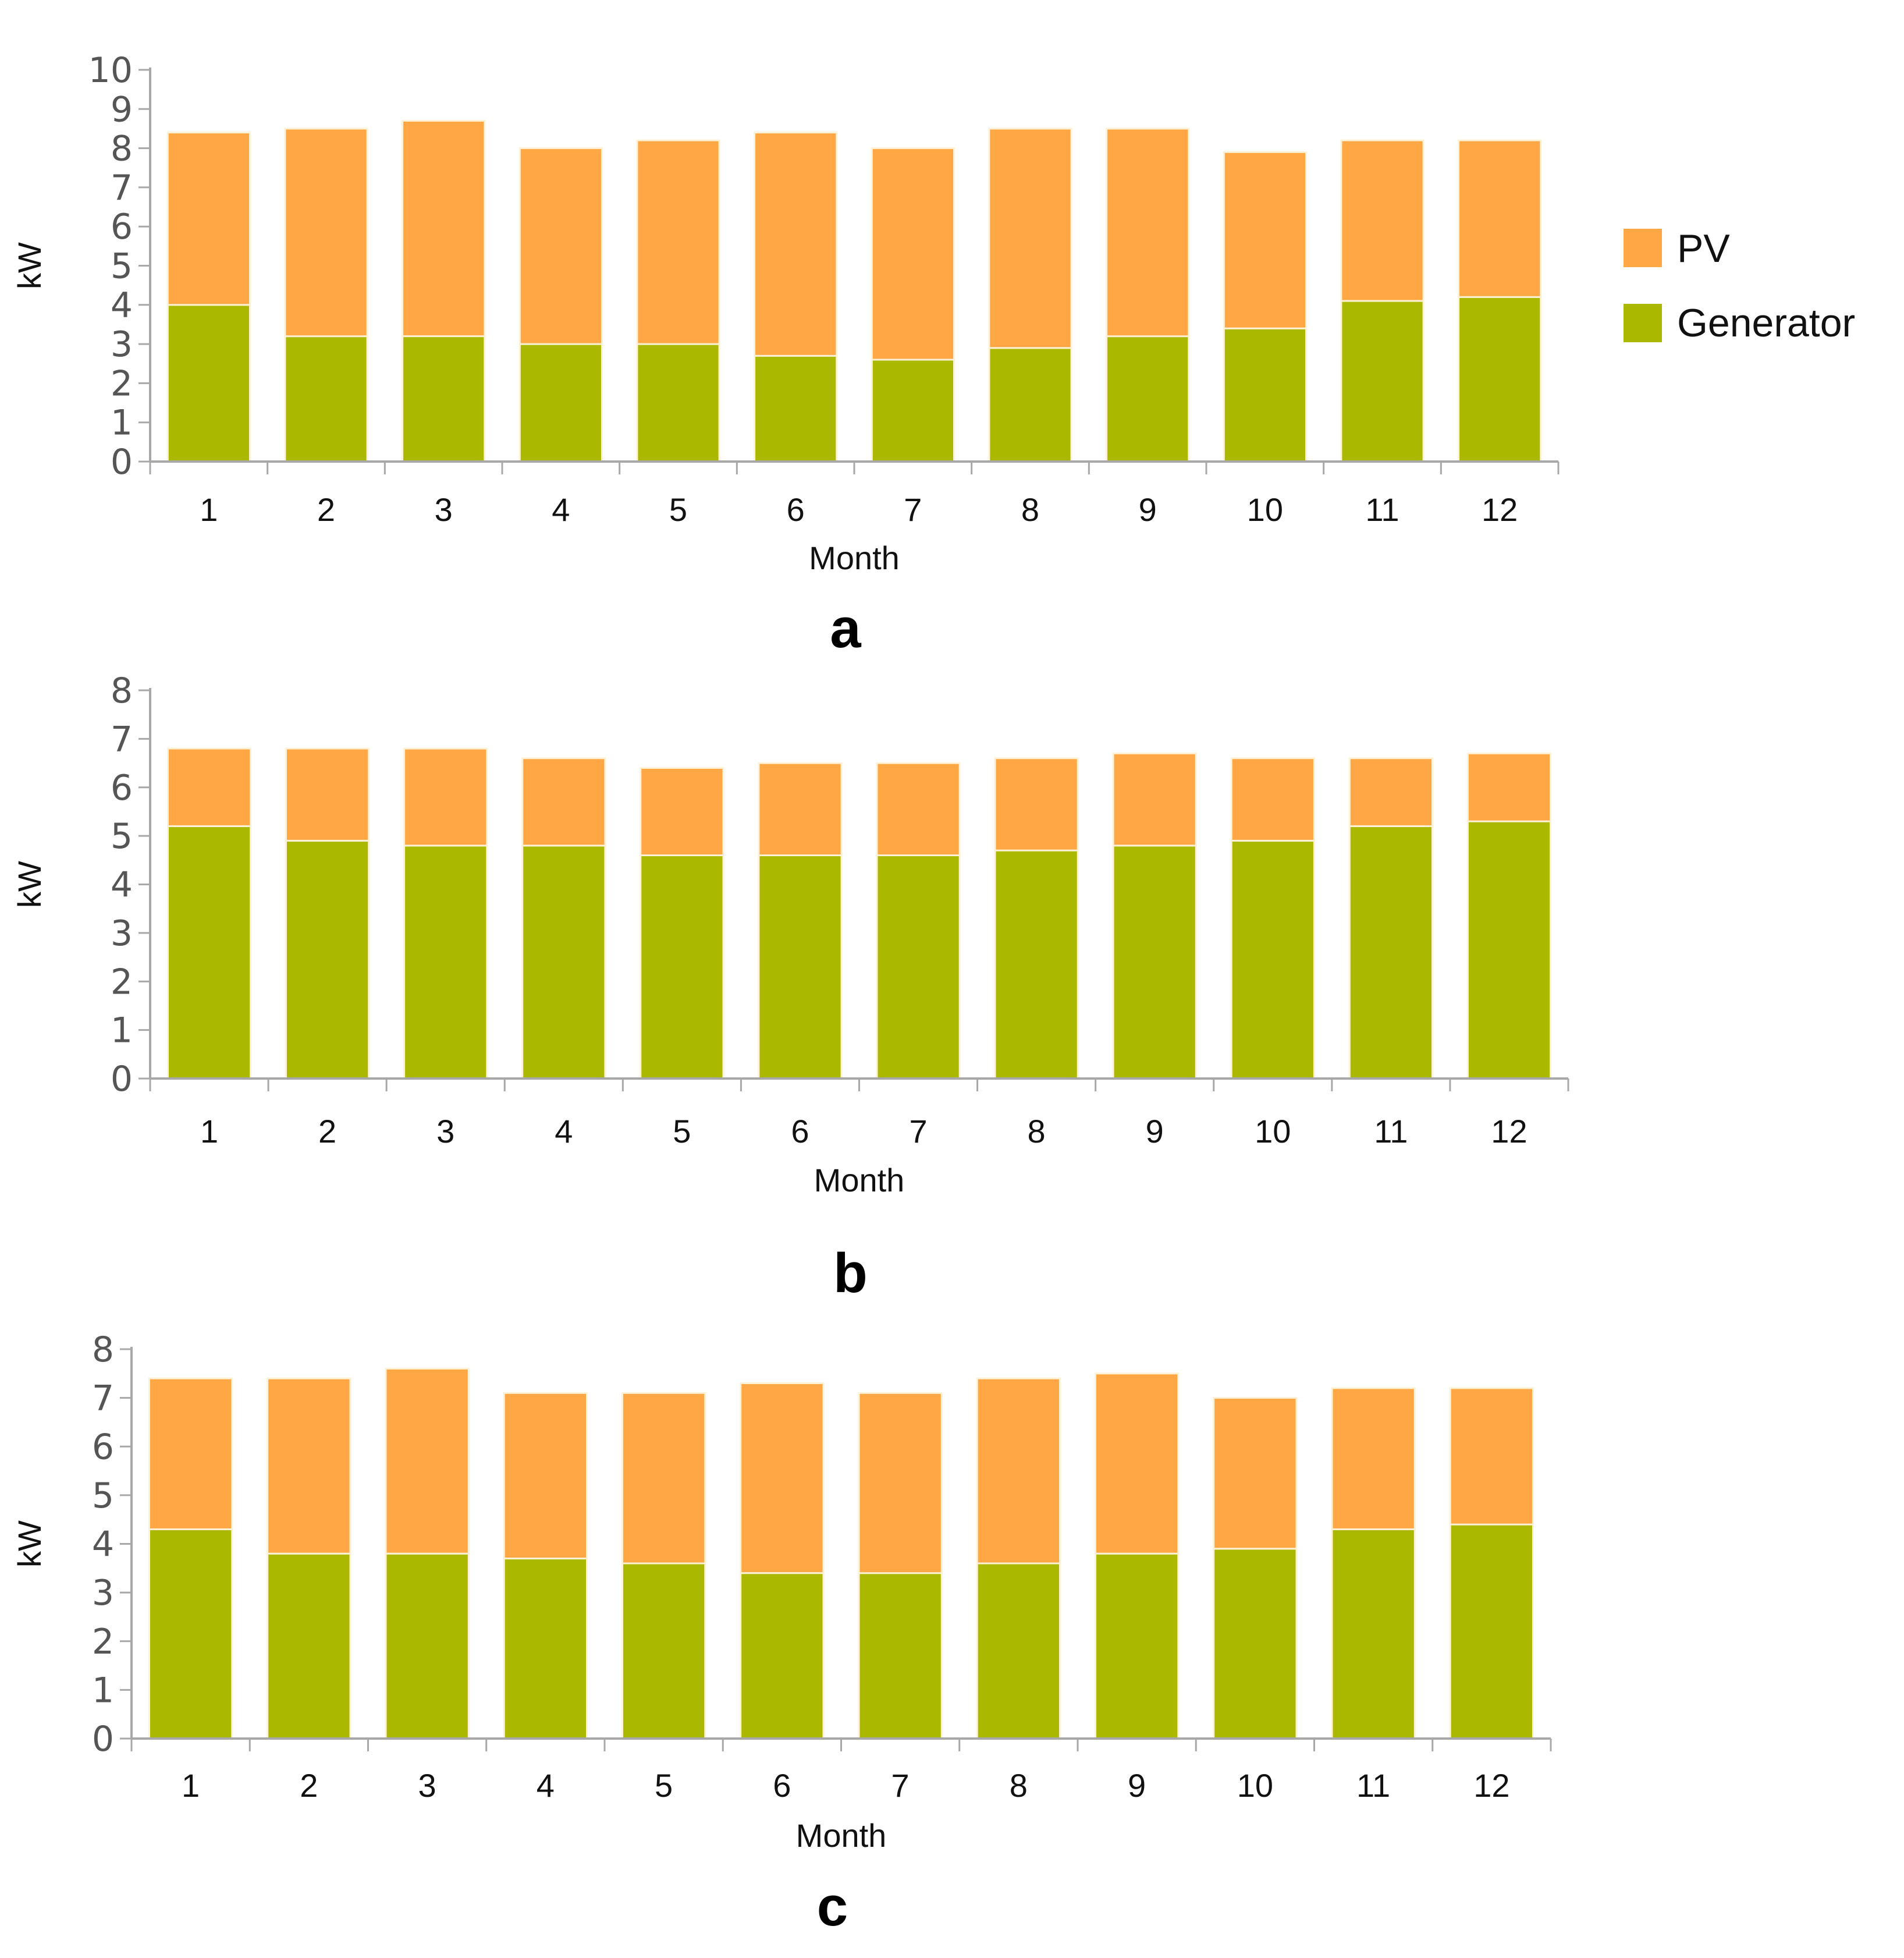 This screenshot has width=1904, height=1958. What do you see at coordinates (1643, 248) in the screenshot?
I see `legend-swatch-pv` at bounding box center [1643, 248].